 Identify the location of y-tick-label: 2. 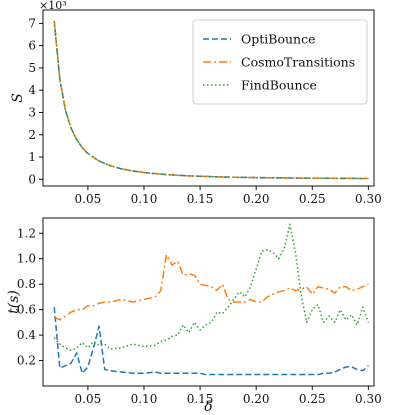
(32, 135).